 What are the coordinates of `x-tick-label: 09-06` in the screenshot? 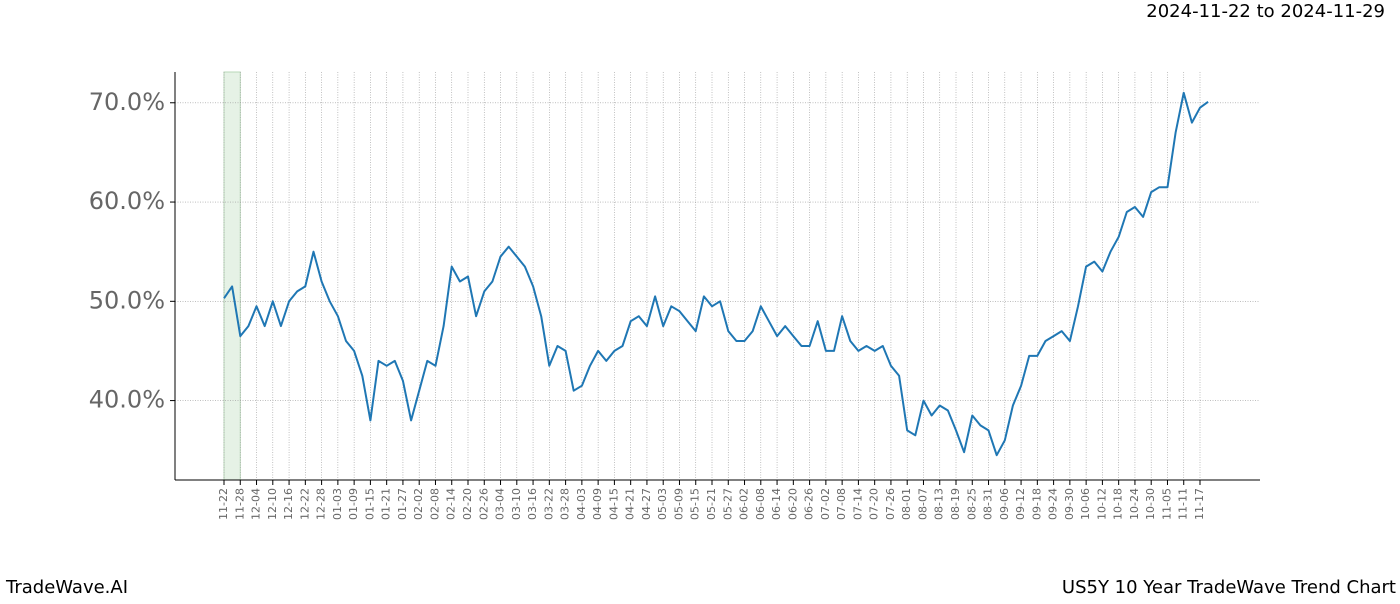 It's located at (1004, 504).